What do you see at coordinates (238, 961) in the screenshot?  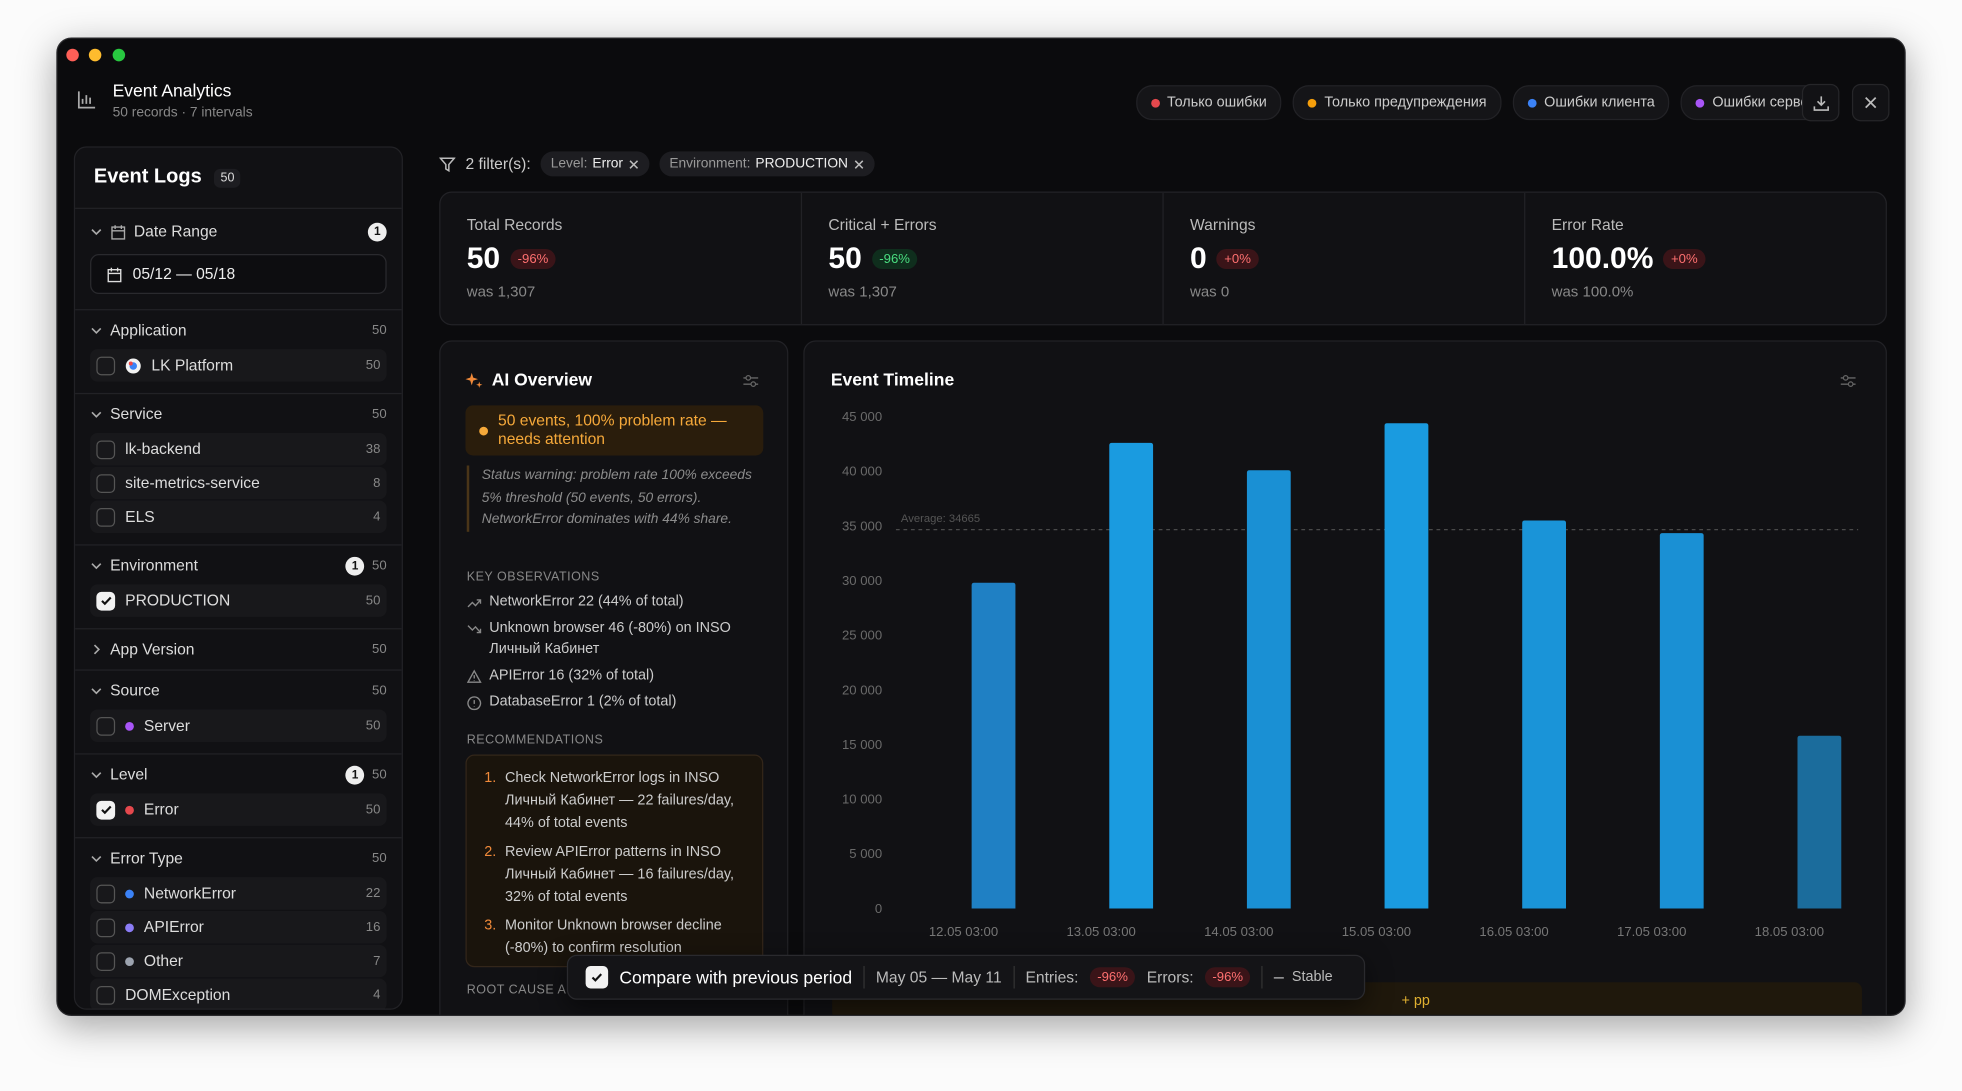 I see `filter-item: Other 7` at bounding box center [238, 961].